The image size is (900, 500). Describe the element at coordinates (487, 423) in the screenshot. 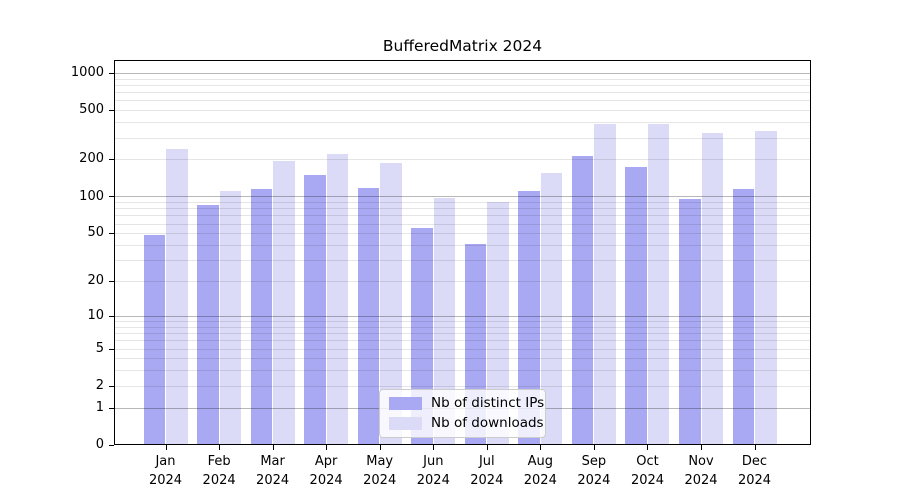

I see `legend-label-downloads: Nb of downloads` at that location.